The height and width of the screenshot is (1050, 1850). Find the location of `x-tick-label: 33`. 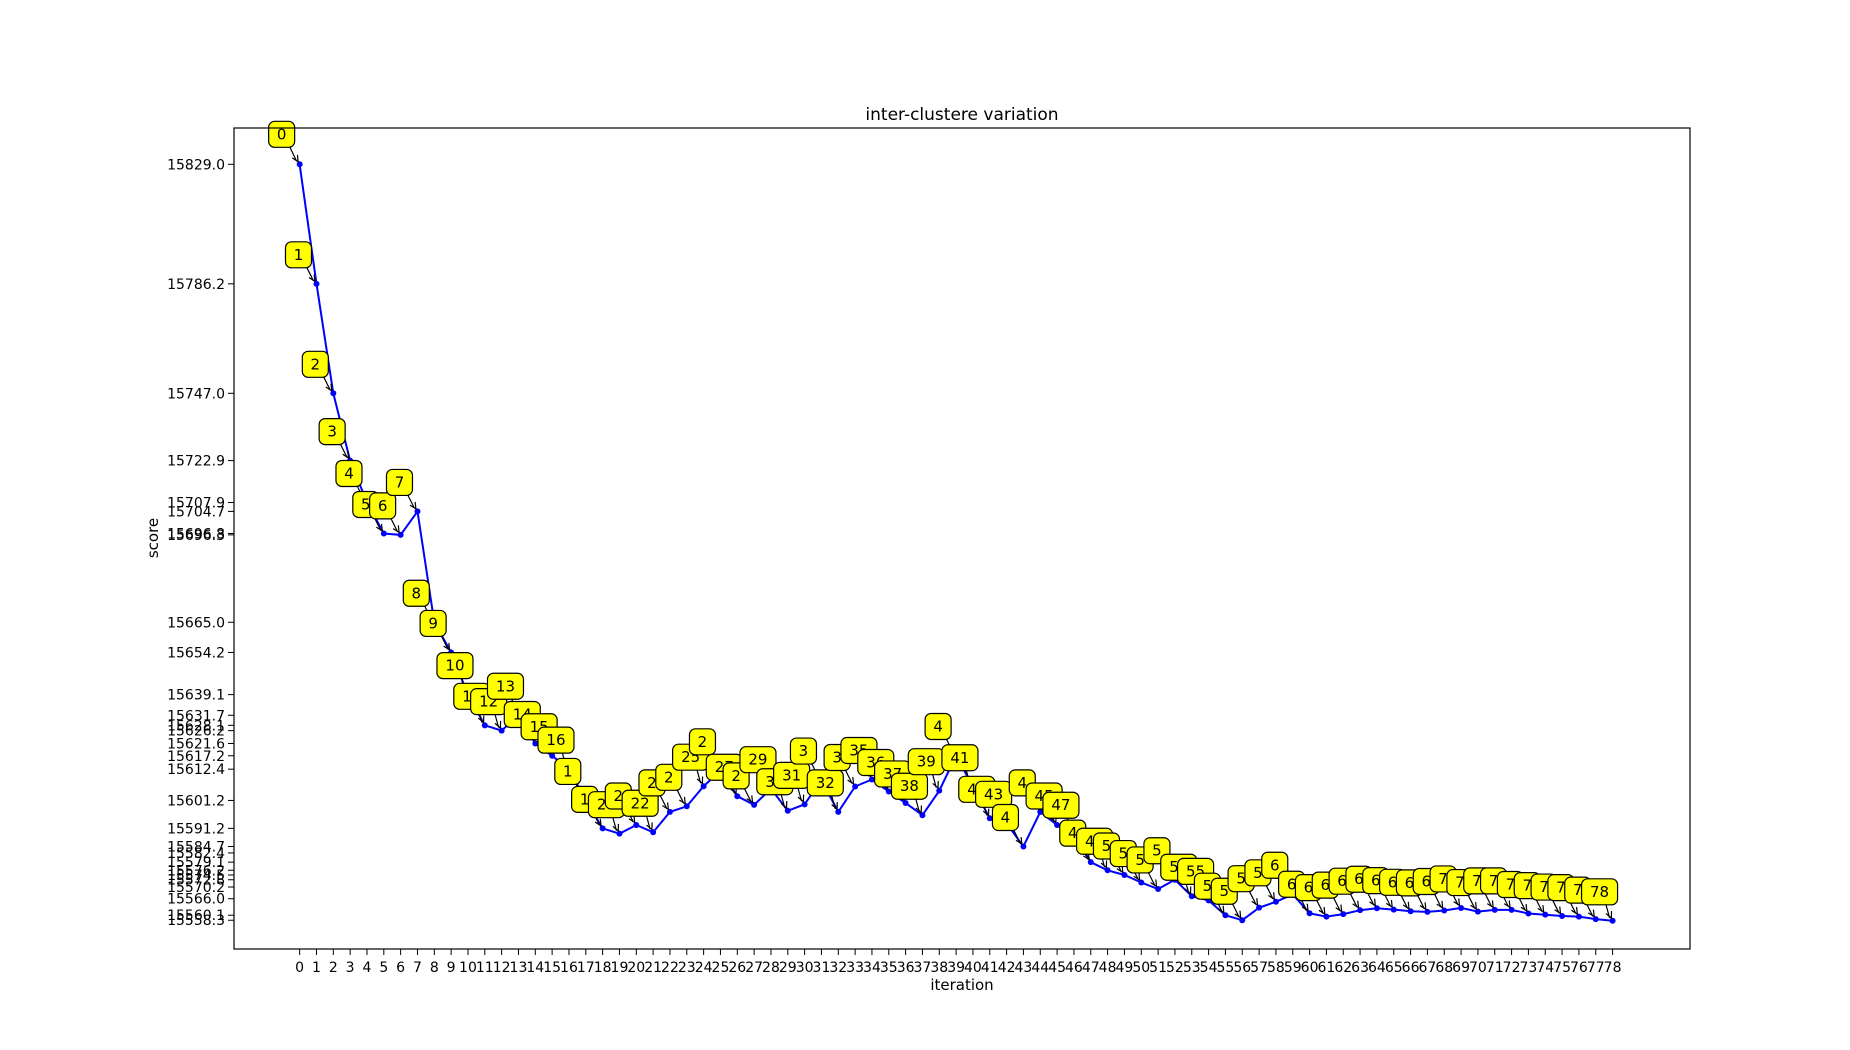

x-tick-label: 33 is located at coordinates (855, 968).